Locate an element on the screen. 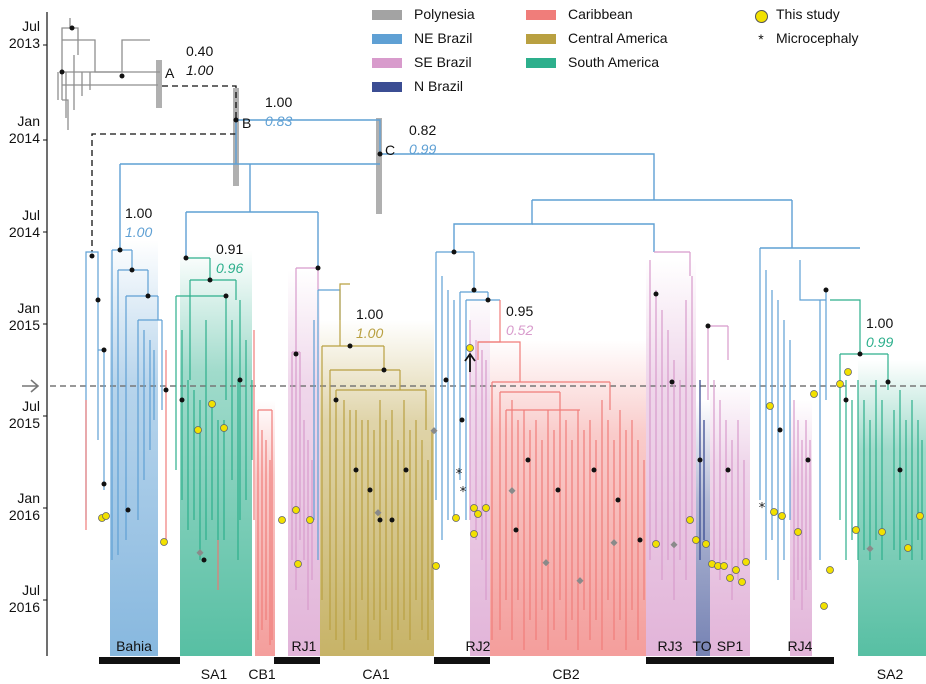 This screenshot has height=684, width=926. clade-label-cb2: CB2 is located at coordinates (566, 674).